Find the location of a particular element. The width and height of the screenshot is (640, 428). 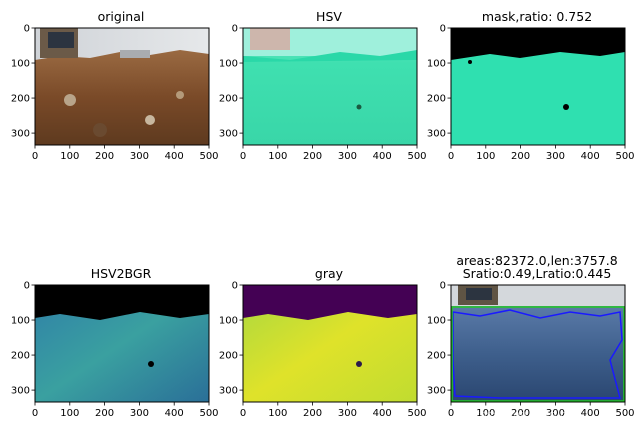

image-gray is located at coordinates (330, 343).